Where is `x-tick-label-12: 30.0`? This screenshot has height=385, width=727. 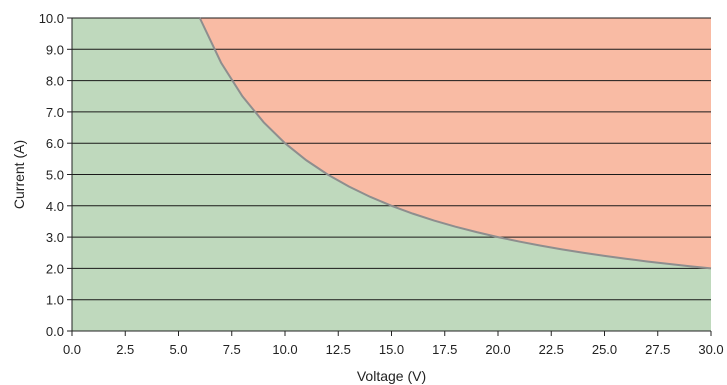
x-tick-label-12: 30.0 is located at coordinates (710, 349).